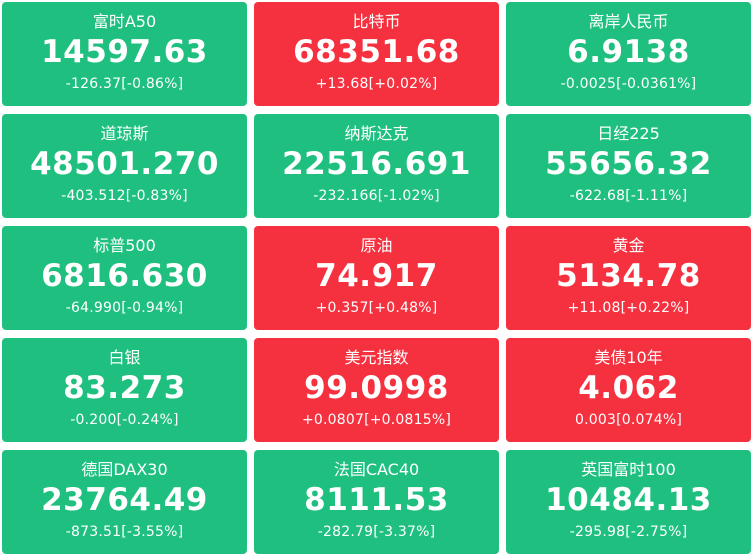  I want to click on quote-change: -873.51[-3.55%], so click(124, 532).